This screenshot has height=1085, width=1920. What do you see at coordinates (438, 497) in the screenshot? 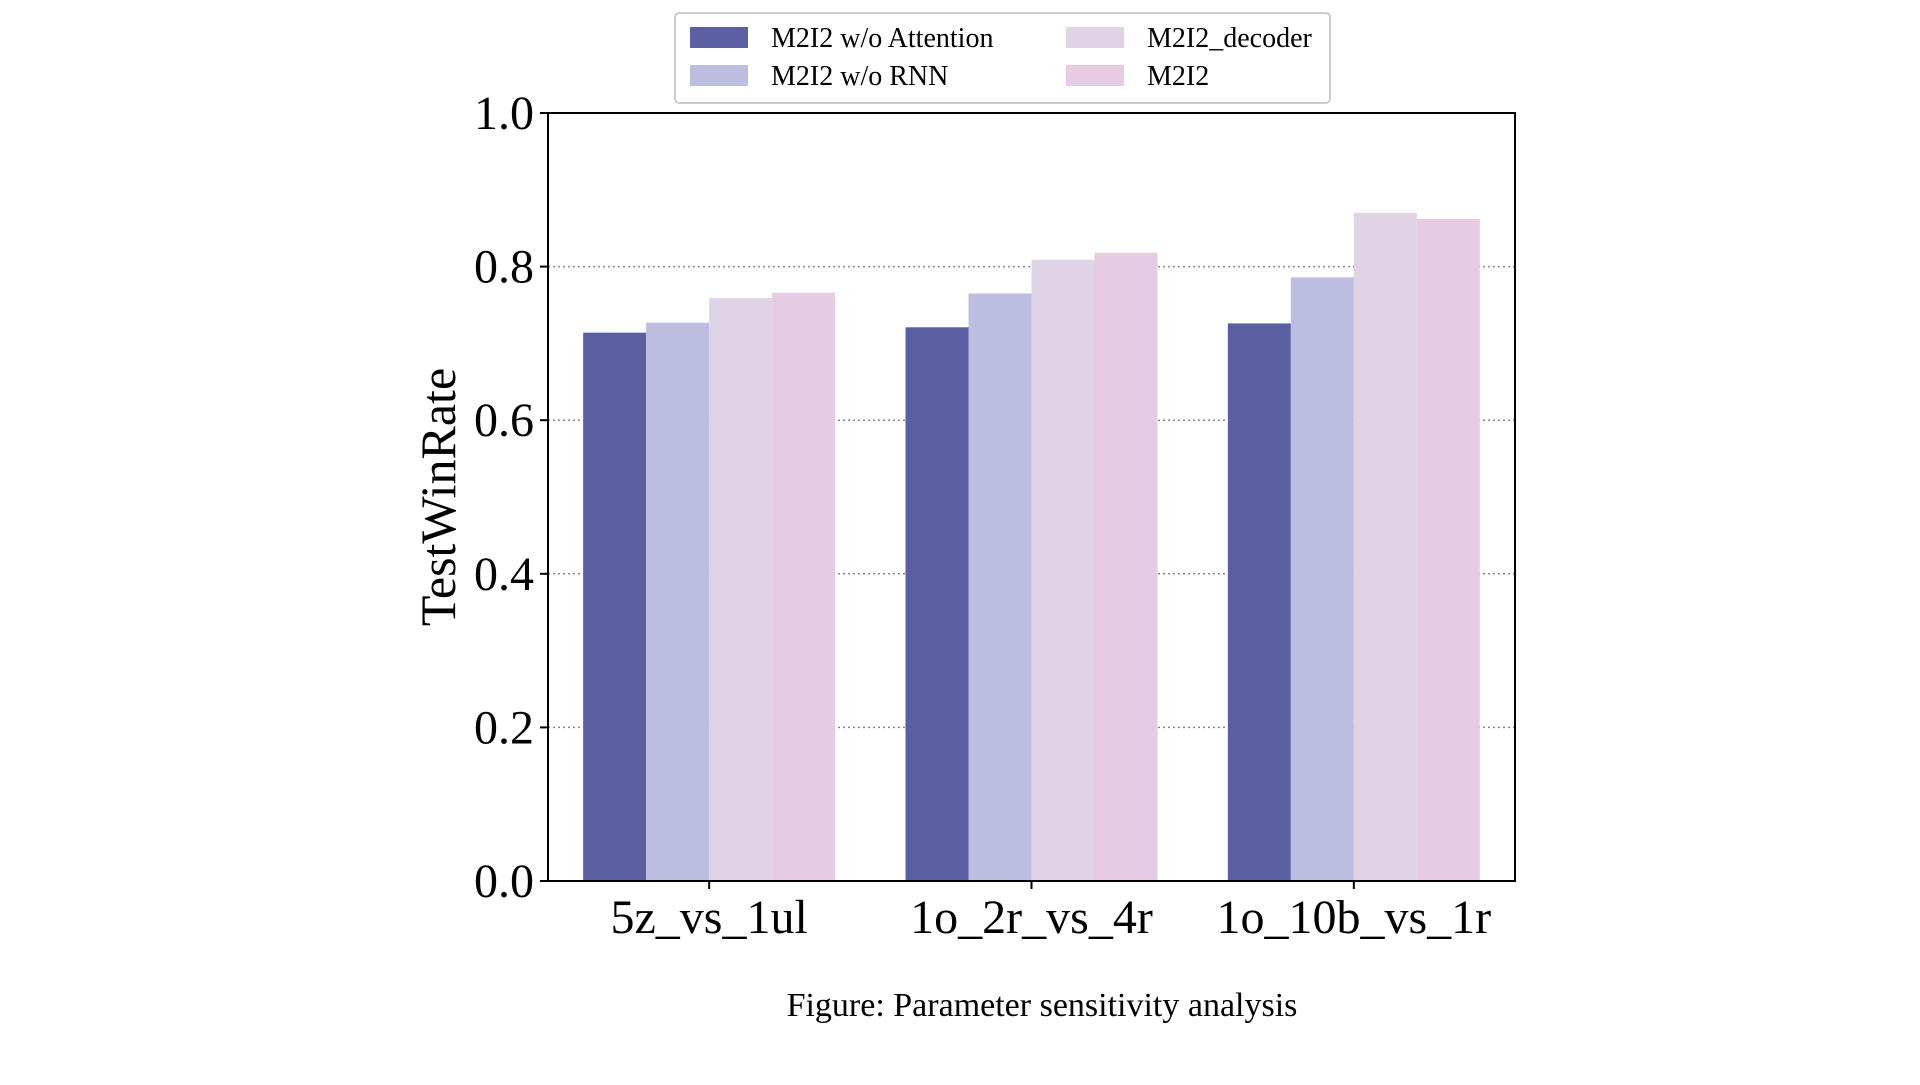
I see `y-axis-title: TestWinRate` at bounding box center [438, 497].